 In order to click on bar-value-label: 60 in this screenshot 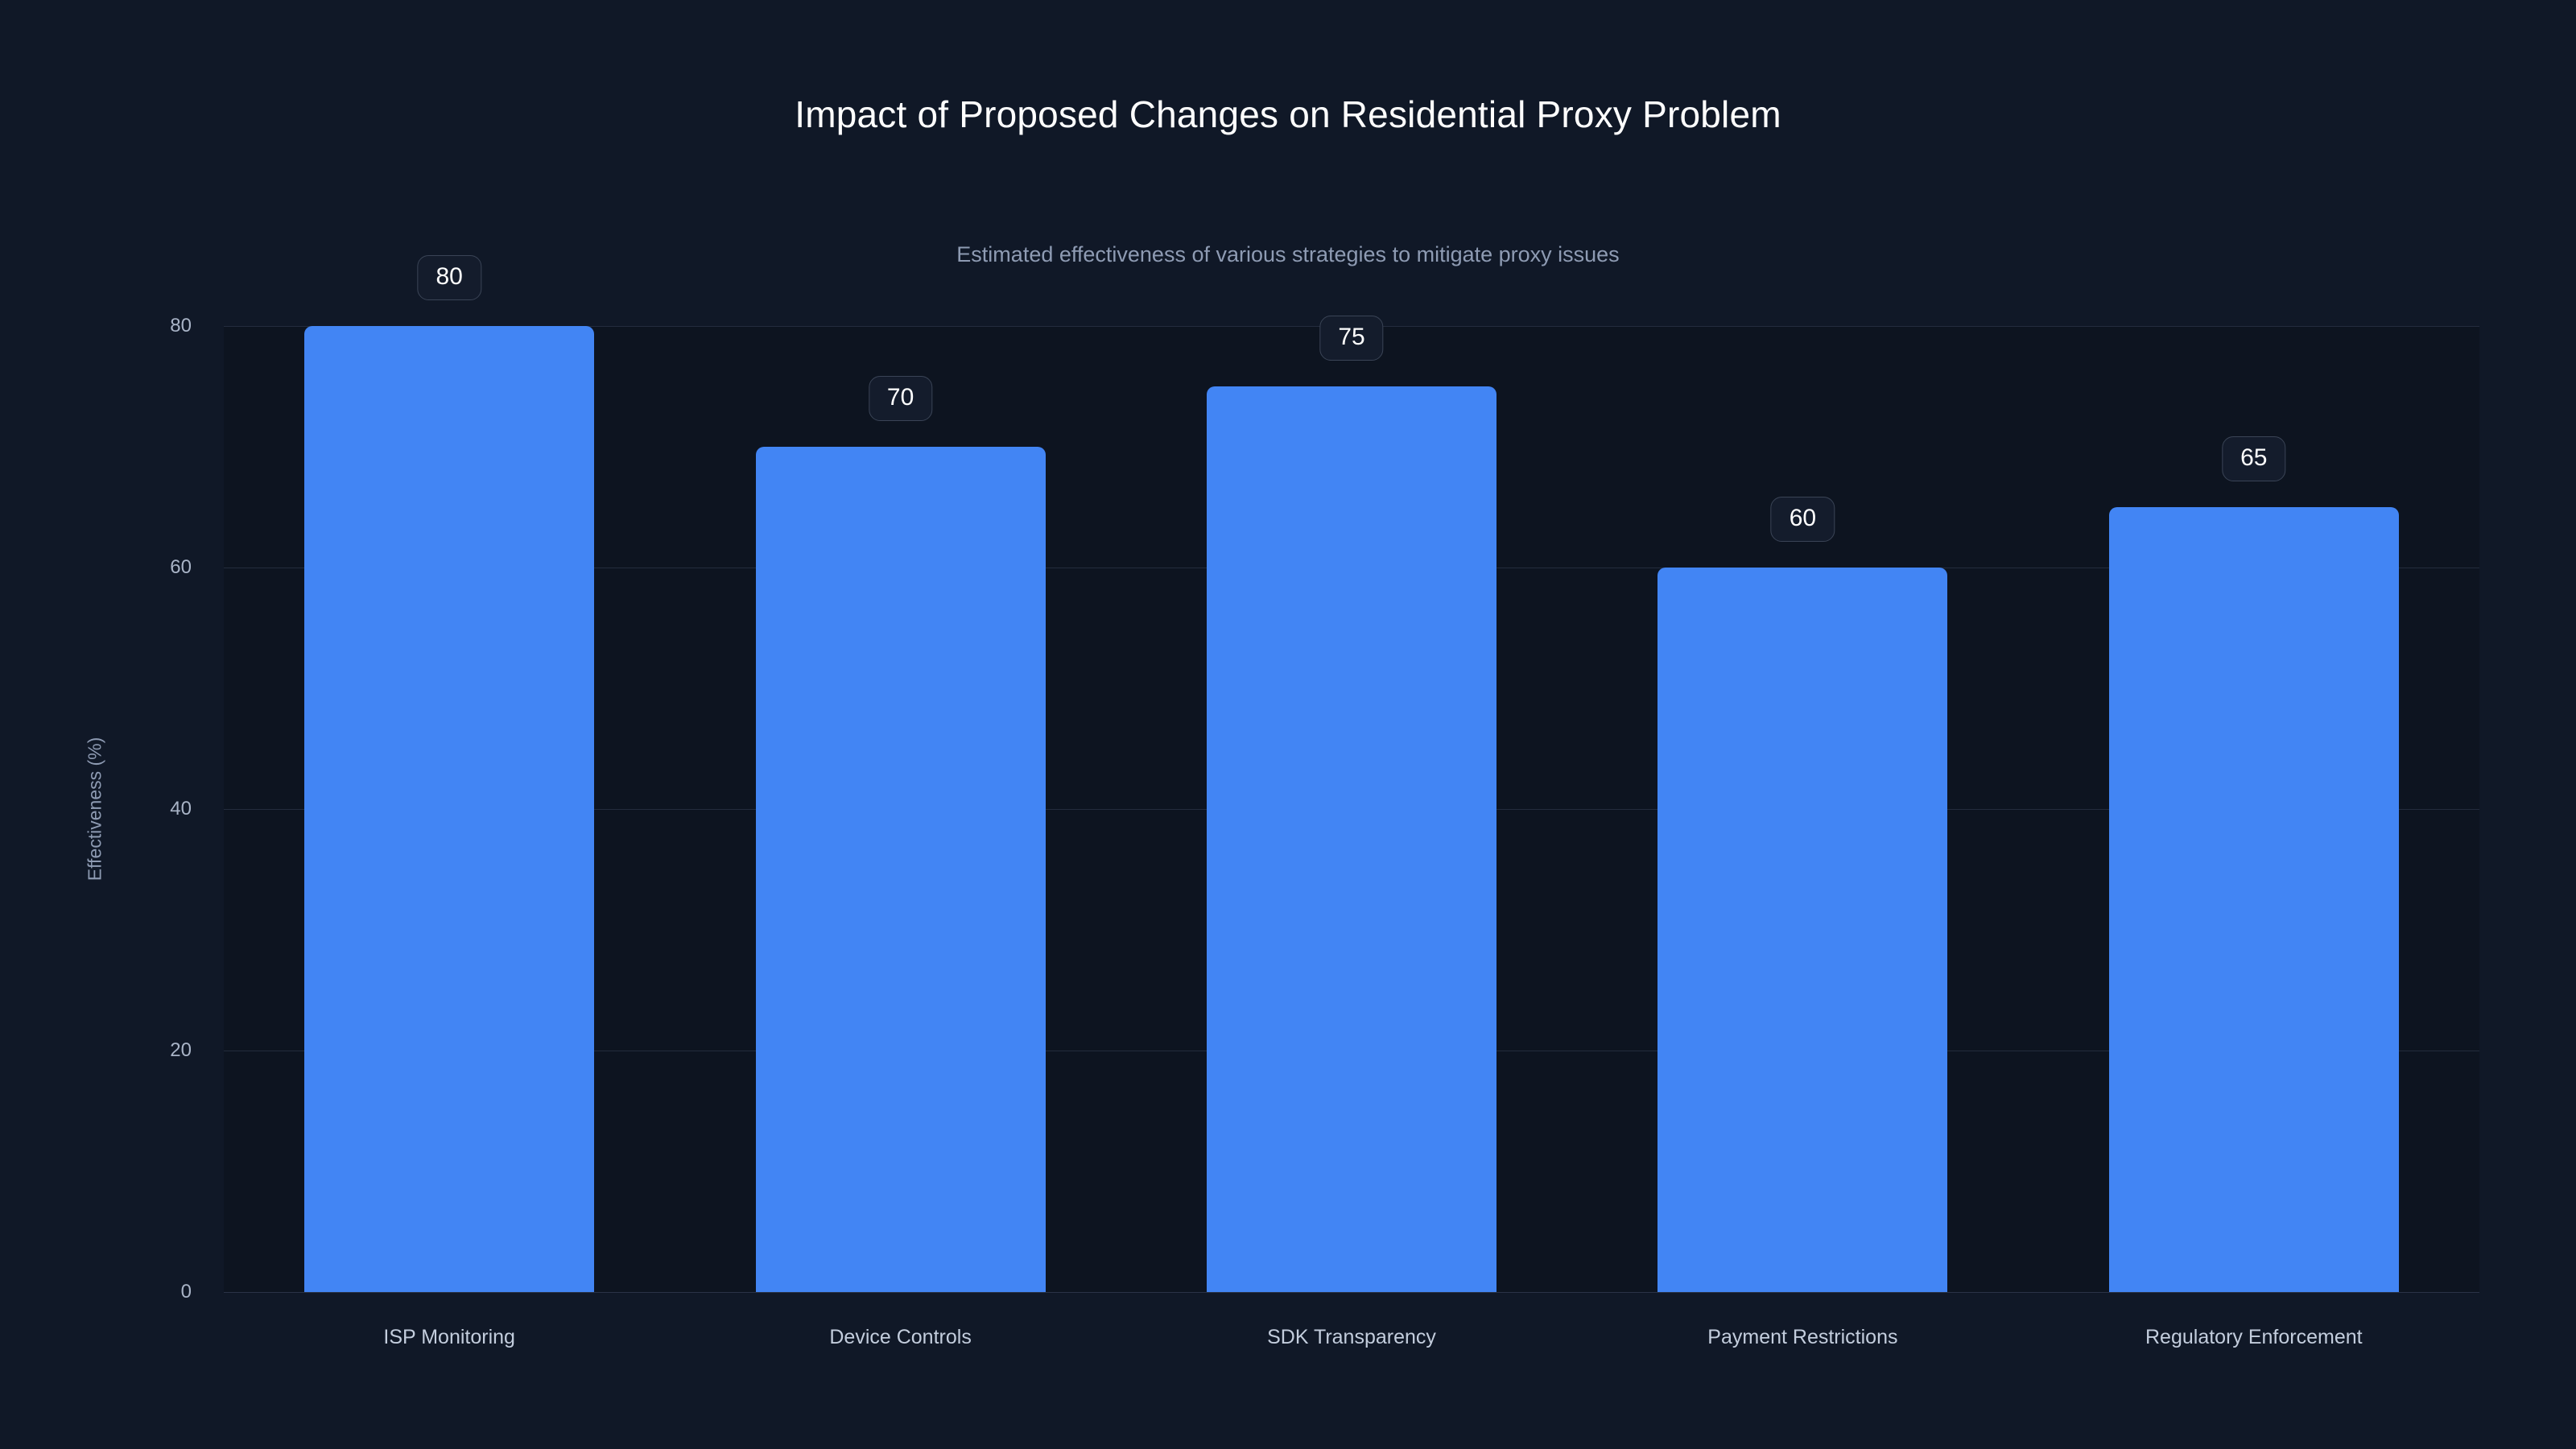, I will do `click(1802, 519)`.